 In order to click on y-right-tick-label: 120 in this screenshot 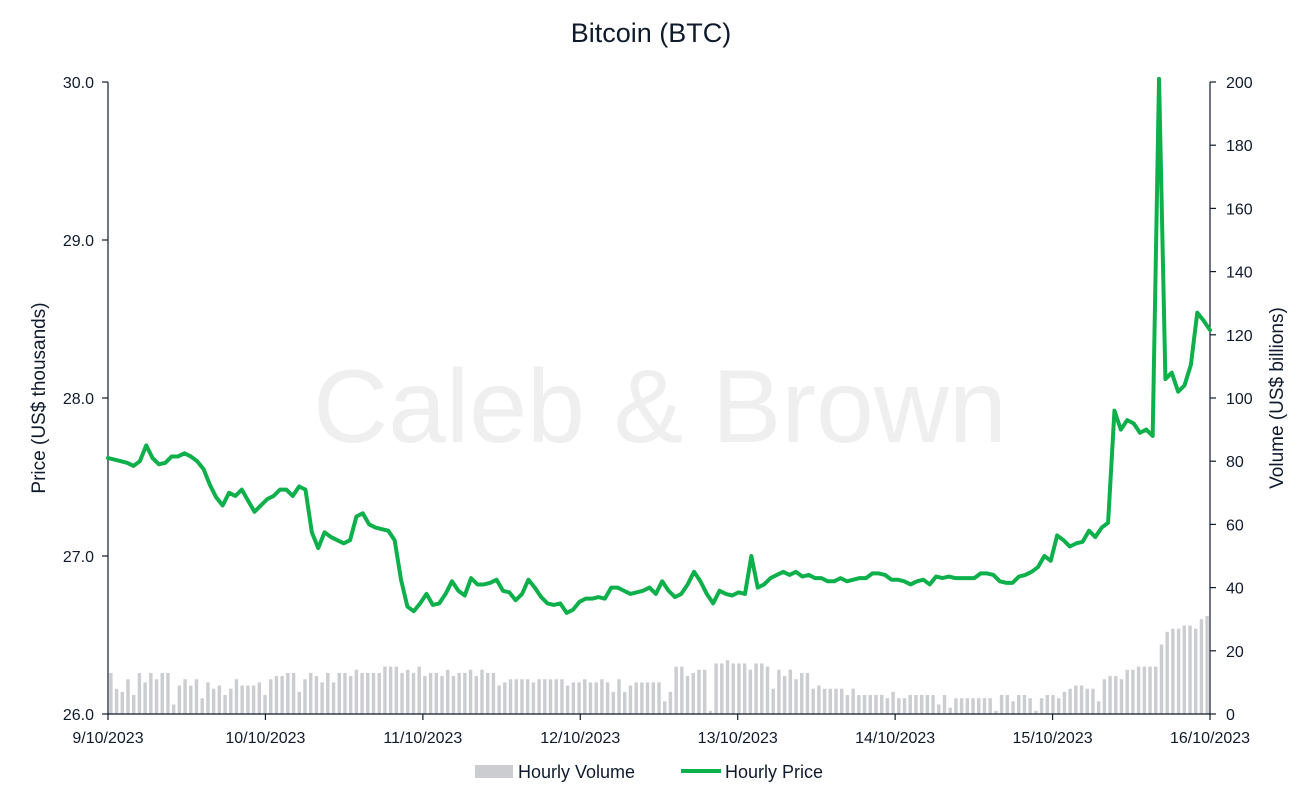, I will do `click(1239, 336)`.